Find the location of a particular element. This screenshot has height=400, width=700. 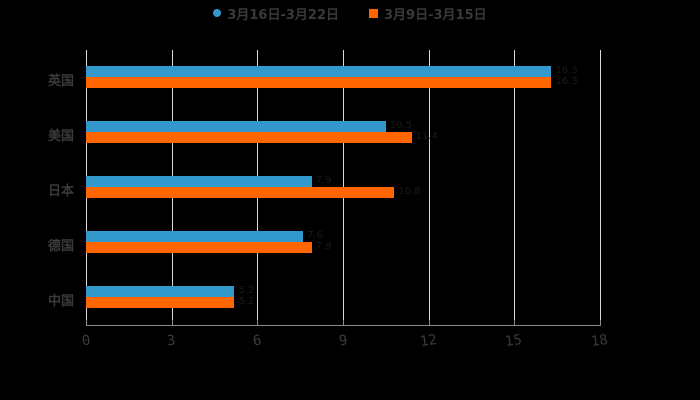

category-label: 英国 is located at coordinates (61, 81).